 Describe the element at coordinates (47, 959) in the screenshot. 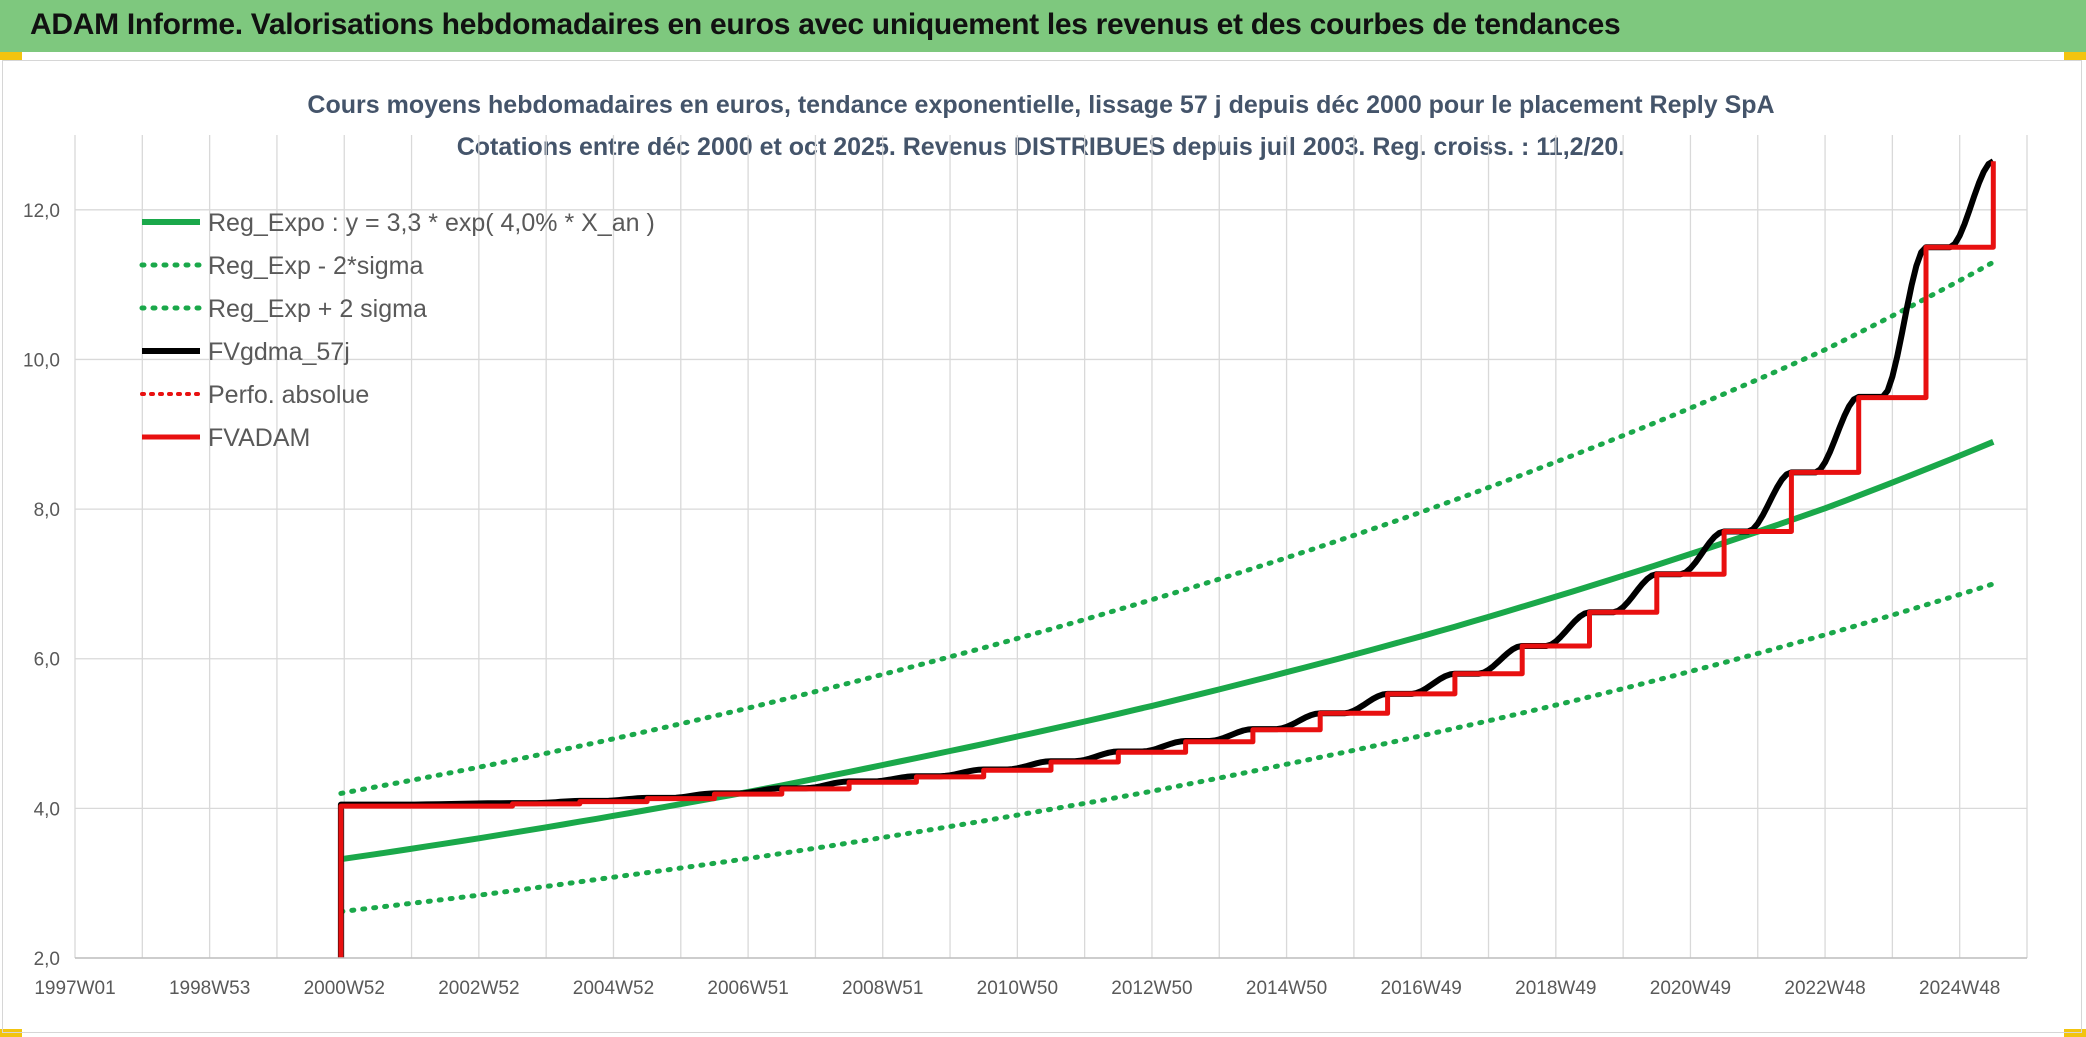

I see `y-tick-label: 2,0` at that location.